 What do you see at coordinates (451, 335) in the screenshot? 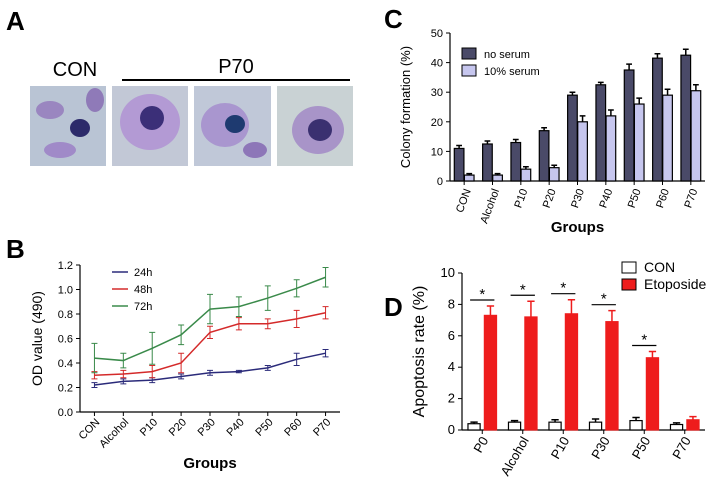
I see `y-tick-label: 6` at bounding box center [451, 335].